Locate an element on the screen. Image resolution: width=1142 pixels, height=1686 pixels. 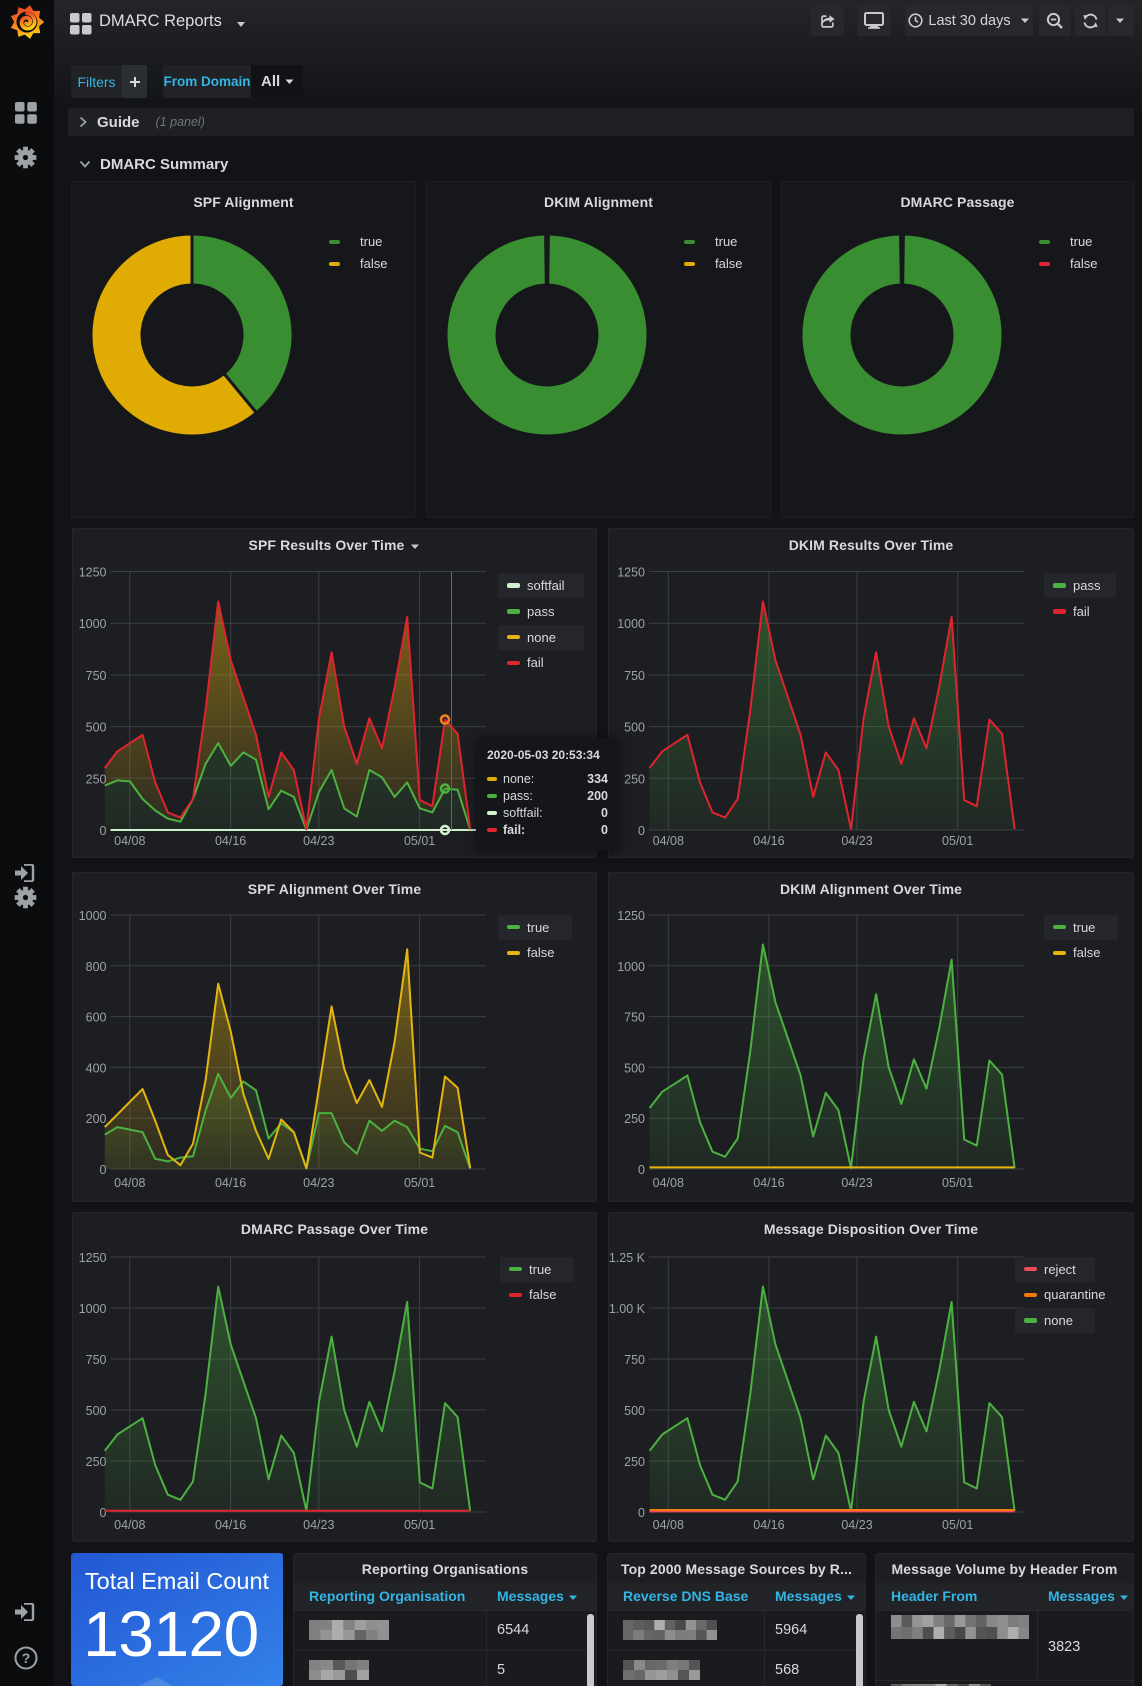
svg-text: 1.00 K is located at coordinates (627, 1309).